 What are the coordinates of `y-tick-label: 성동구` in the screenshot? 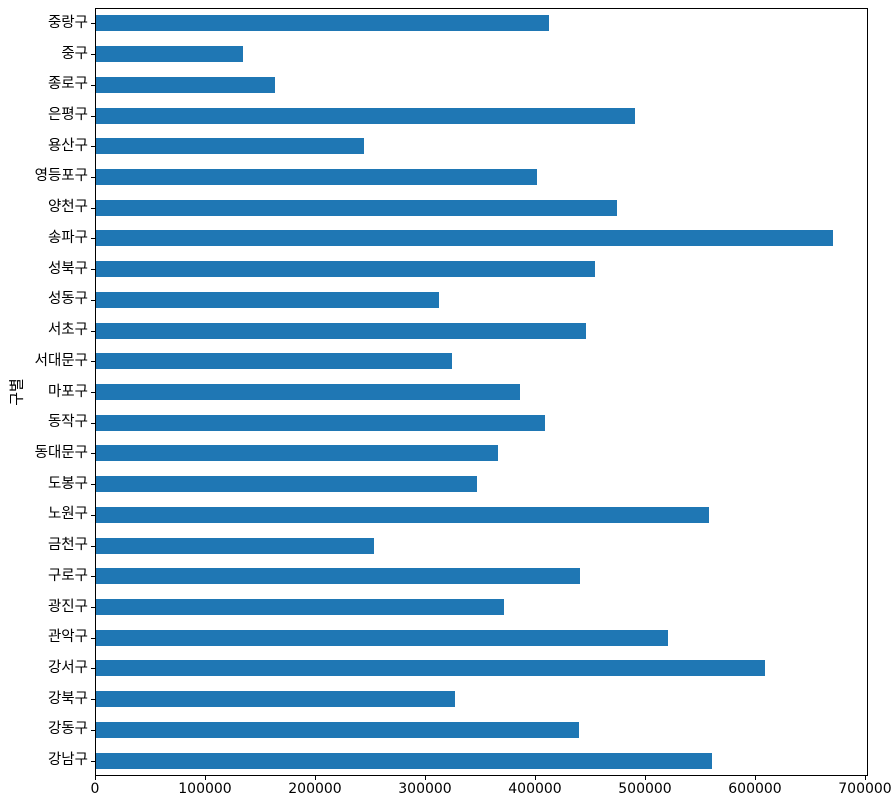 It's located at (67, 299).